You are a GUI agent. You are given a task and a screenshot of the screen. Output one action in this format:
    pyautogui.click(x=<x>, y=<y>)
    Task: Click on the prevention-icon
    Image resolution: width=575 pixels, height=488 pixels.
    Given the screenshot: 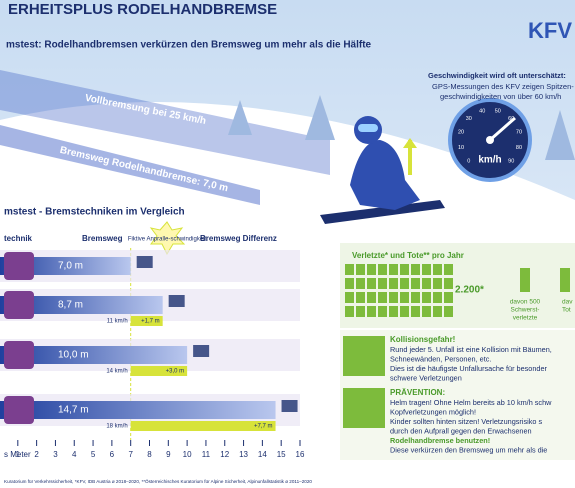 What is the action you would take?
    pyautogui.click(x=364, y=408)
    